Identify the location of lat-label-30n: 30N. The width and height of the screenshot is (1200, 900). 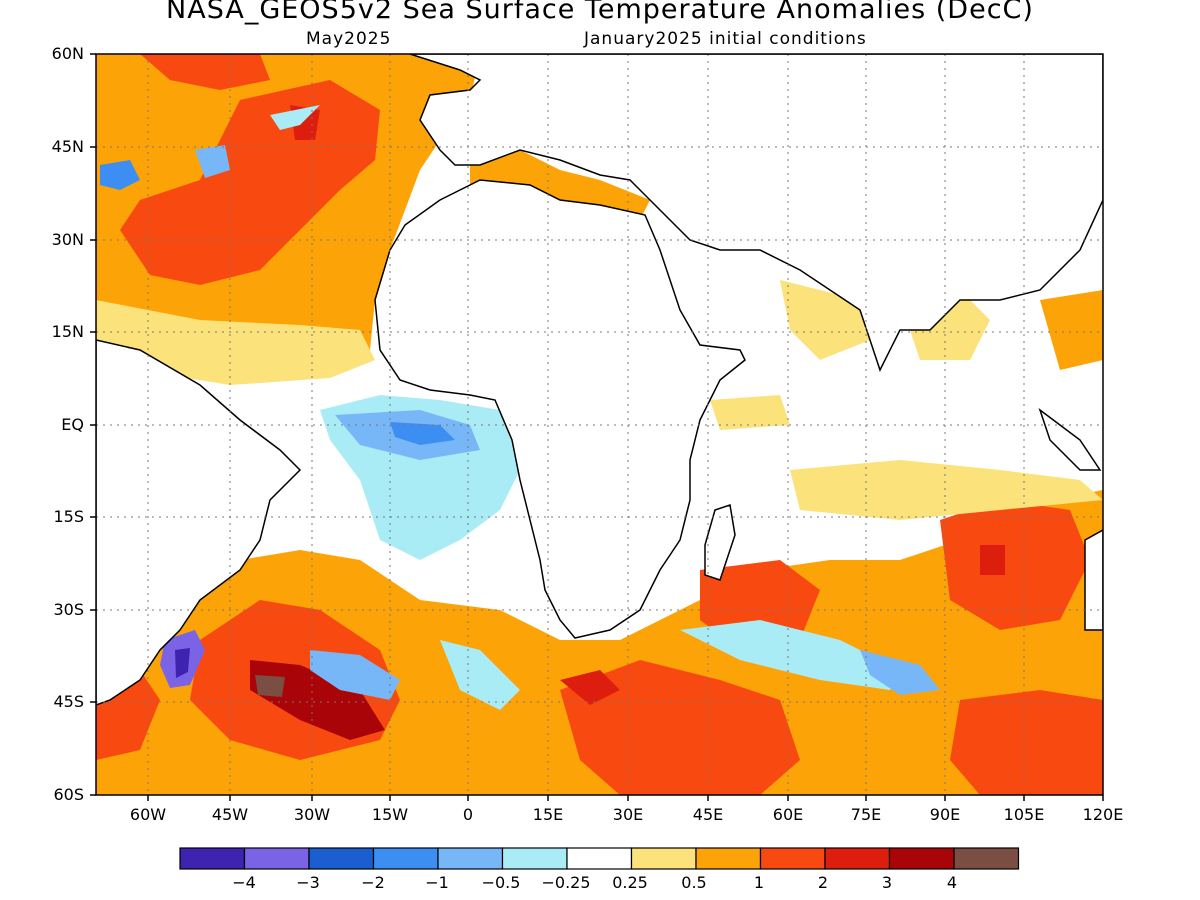
(67, 239).